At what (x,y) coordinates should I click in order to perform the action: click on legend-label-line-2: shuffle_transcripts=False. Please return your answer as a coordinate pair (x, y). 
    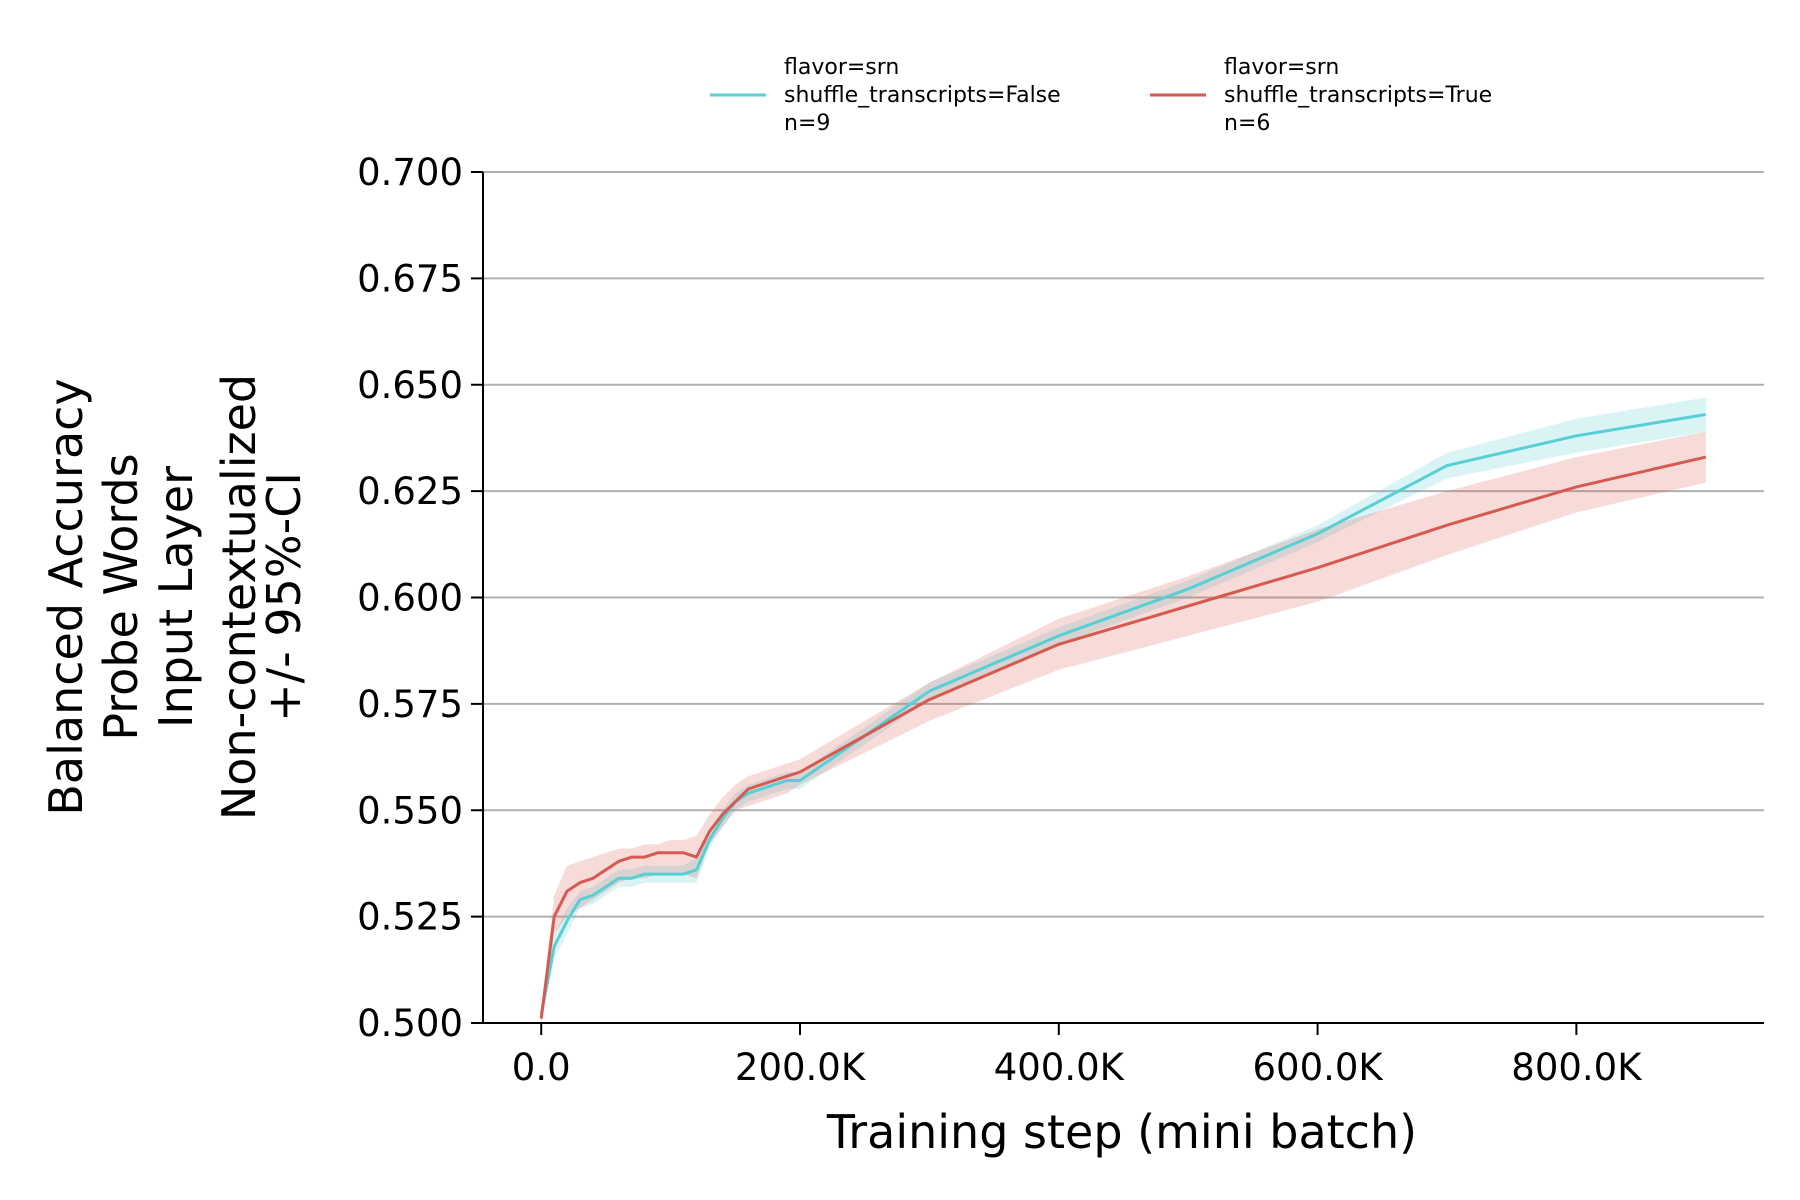
    Looking at the image, I should click on (922, 95).